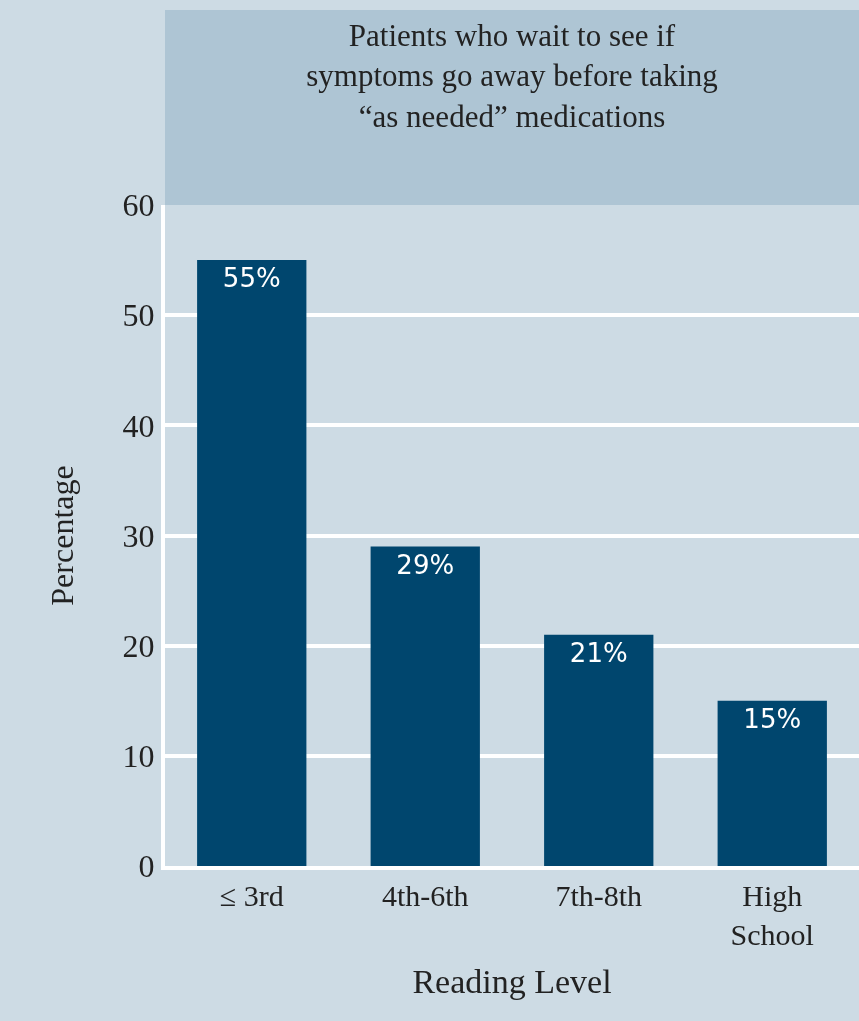 Image resolution: width=859 pixels, height=1021 pixels. What do you see at coordinates (62, 535) in the screenshot?
I see `y-axis-title: Percentage` at bounding box center [62, 535].